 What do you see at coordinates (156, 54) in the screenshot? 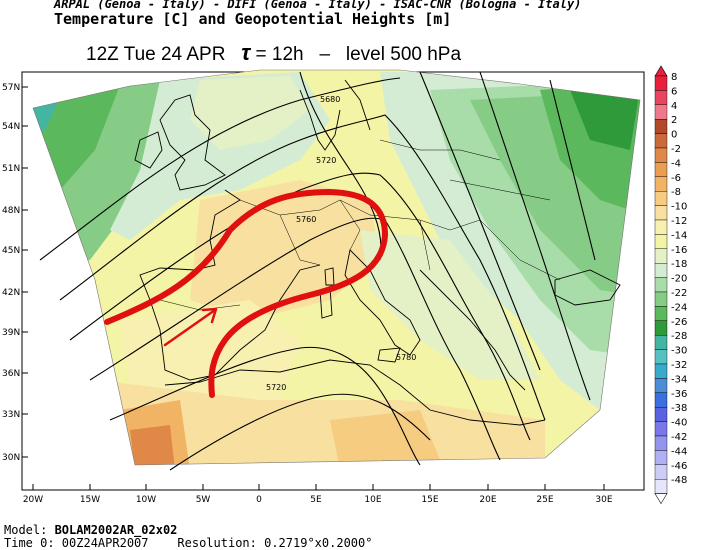
I see `forecast-time: 12Z Tue 24 APR` at bounding box center [156, 54].